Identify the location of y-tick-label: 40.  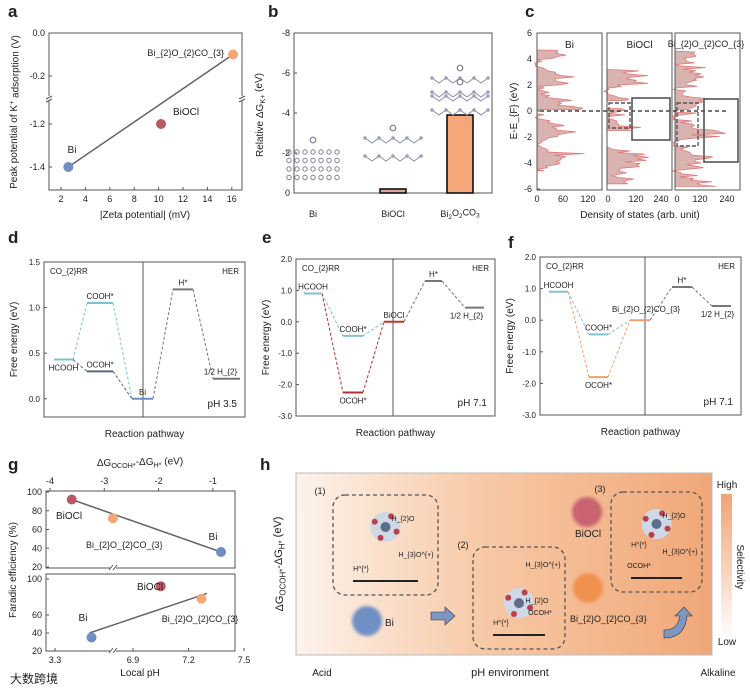
(37, 633).